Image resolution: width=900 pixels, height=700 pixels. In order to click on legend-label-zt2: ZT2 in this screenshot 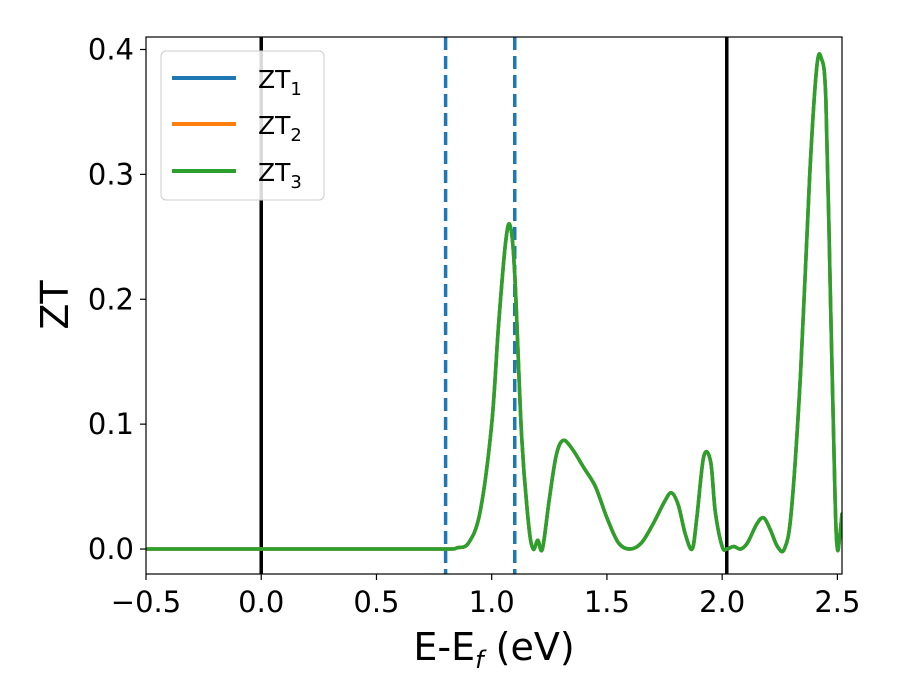, I will do `click(280, 128)`.